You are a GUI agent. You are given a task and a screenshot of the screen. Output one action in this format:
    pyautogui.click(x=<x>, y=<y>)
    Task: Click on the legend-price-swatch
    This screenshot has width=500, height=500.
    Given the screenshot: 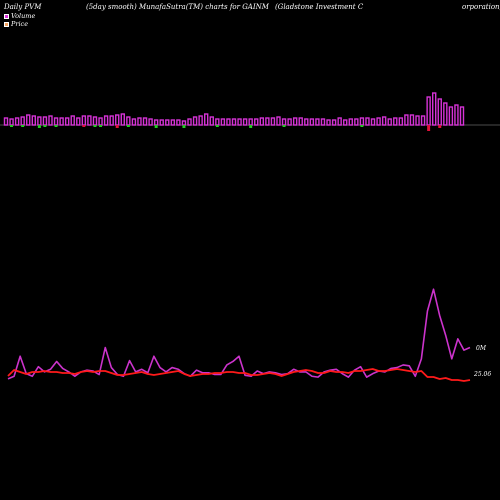 What is the action you would take?
    pyautogui.click(x=6, y=24)
    